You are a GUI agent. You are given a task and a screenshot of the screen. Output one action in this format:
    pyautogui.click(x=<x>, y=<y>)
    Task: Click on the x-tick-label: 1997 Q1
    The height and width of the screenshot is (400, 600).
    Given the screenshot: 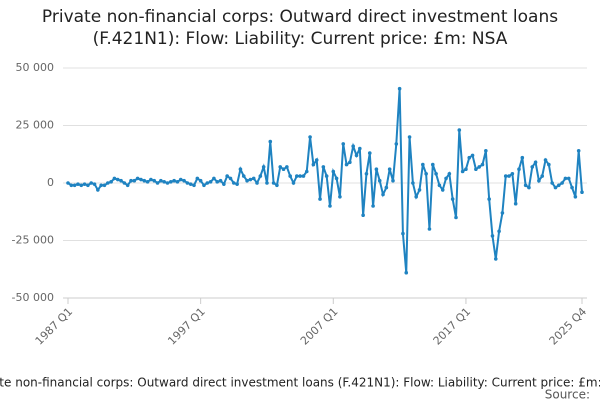 What is the action you would take?
    pyautogui.click(x=186, y=326)
    